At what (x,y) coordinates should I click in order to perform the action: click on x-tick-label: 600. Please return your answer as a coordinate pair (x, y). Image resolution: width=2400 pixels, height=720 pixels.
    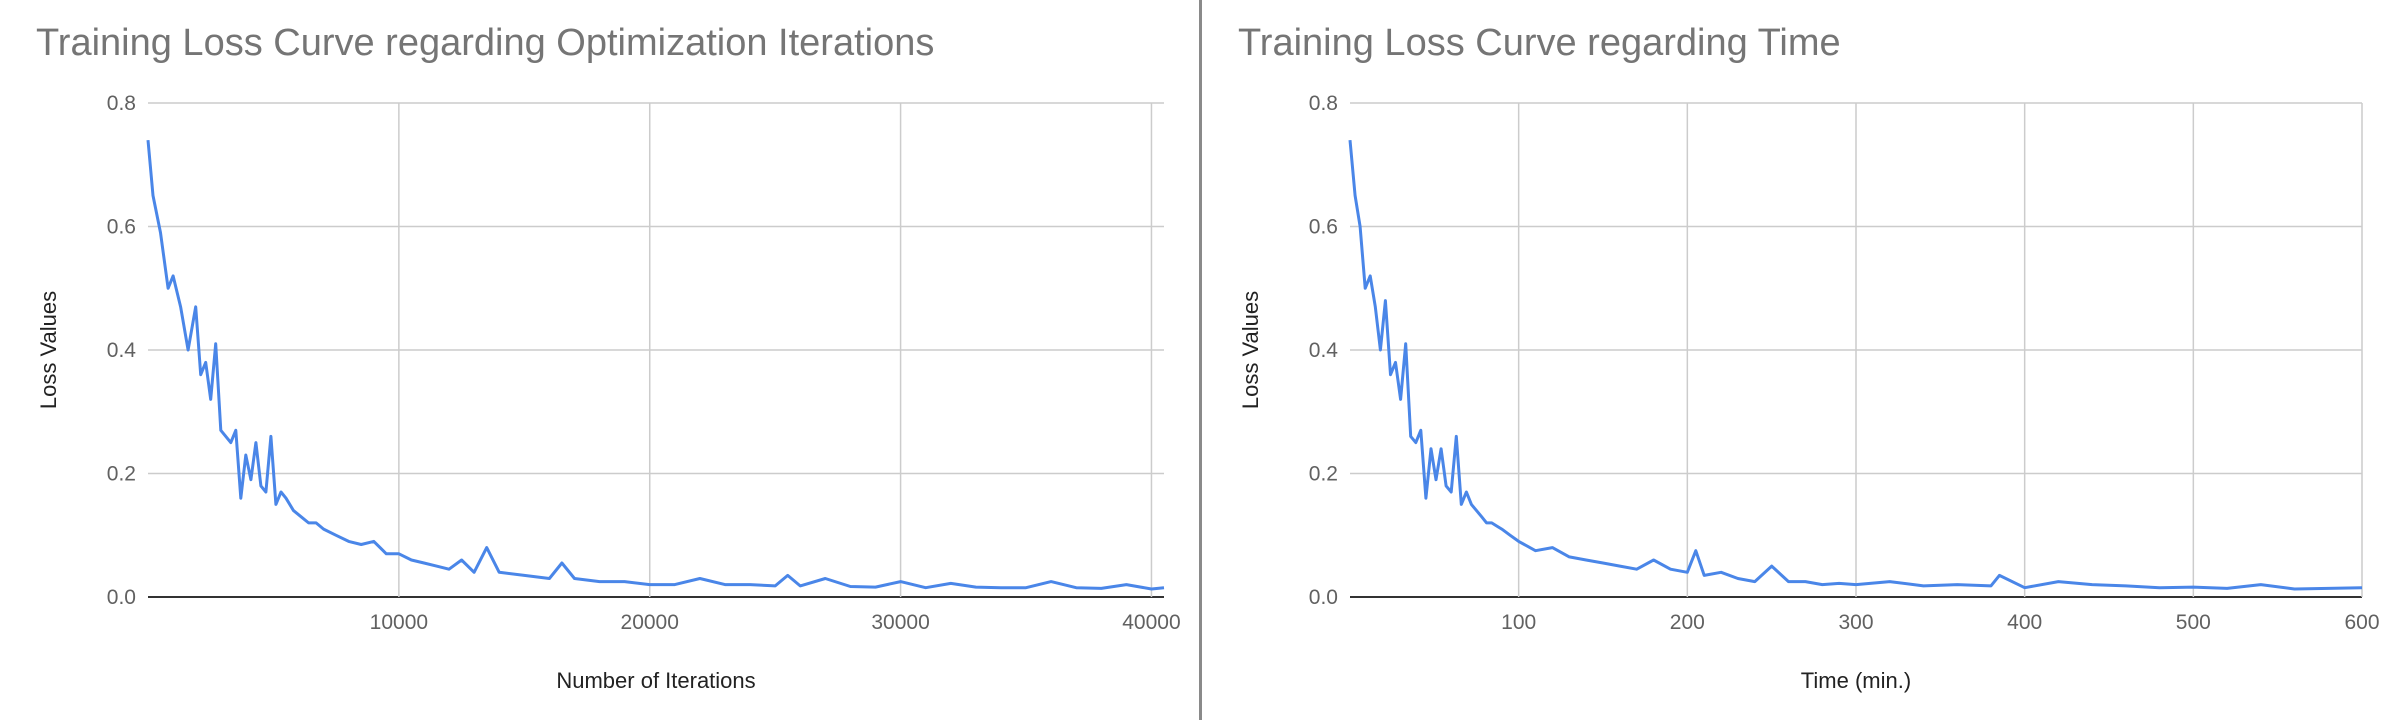
    Looking at the image, I should click on (2361, 622).